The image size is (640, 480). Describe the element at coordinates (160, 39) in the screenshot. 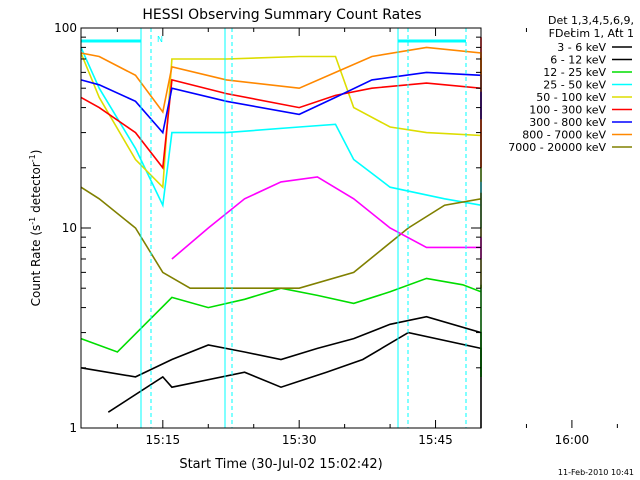

I see `n-marker-label: N` at that location.